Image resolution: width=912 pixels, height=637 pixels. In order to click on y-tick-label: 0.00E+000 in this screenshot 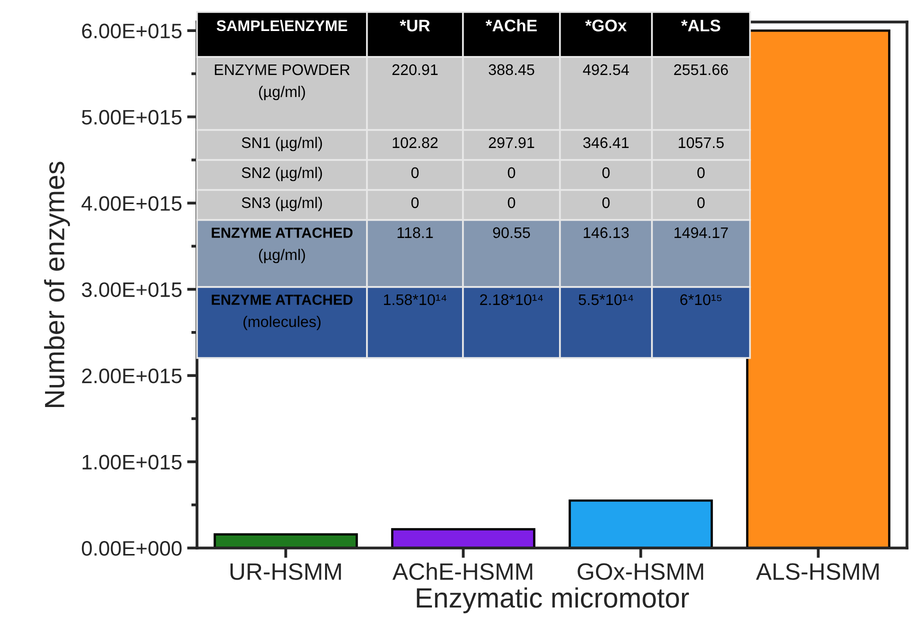, I will do `click(132, 548)`.